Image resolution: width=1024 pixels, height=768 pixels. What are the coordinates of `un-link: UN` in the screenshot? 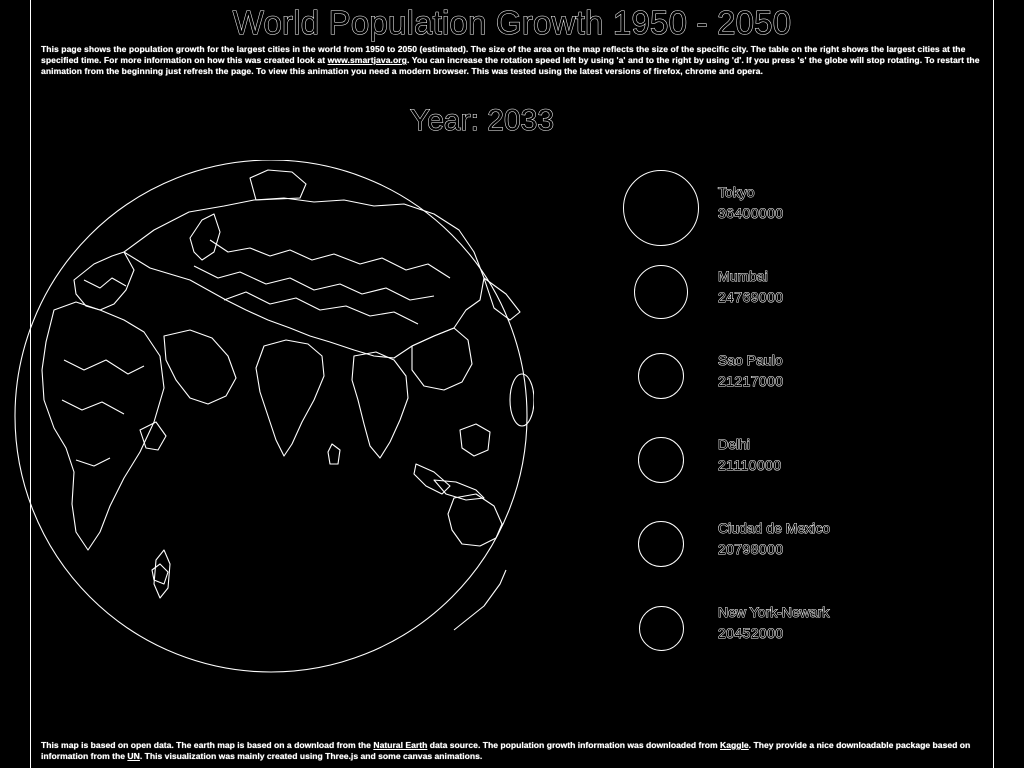 It's located at (133, 756).